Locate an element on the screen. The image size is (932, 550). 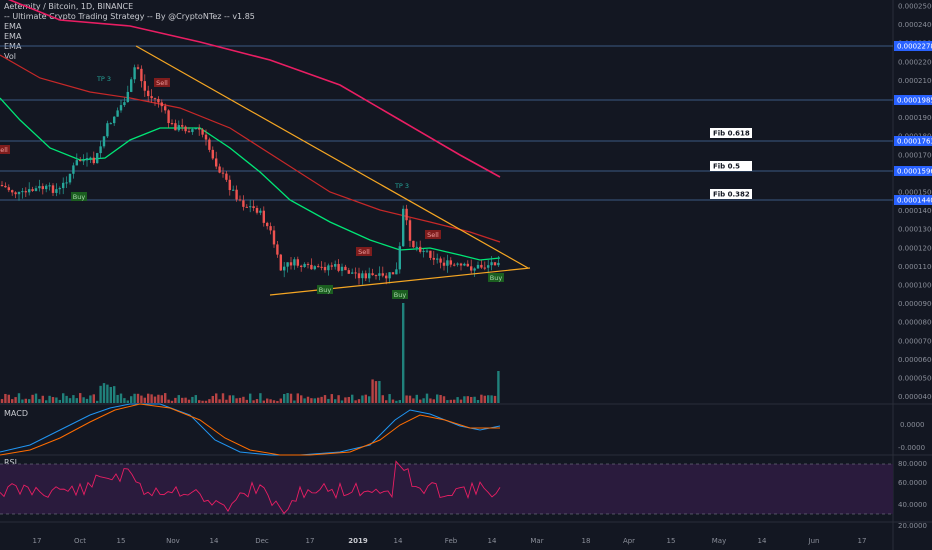
lower-trendline is located at coordinates (400, 281).